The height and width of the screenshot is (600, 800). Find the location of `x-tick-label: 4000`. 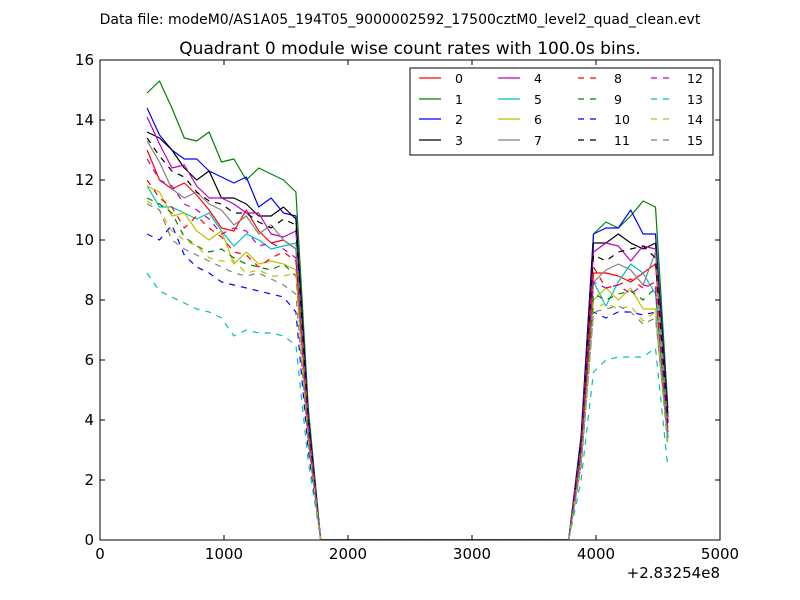

x-tick-label: 4000 is located at coordinates (596, 554).